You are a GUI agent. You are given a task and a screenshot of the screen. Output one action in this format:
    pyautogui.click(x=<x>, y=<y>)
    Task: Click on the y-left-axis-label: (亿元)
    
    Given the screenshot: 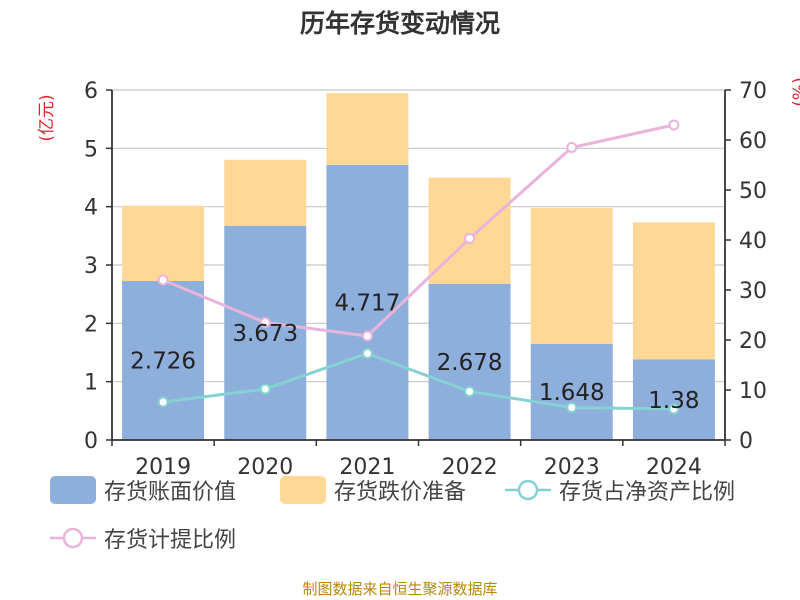 What is the action you would take?
    pyautogui.click(x=47, y=117)
    